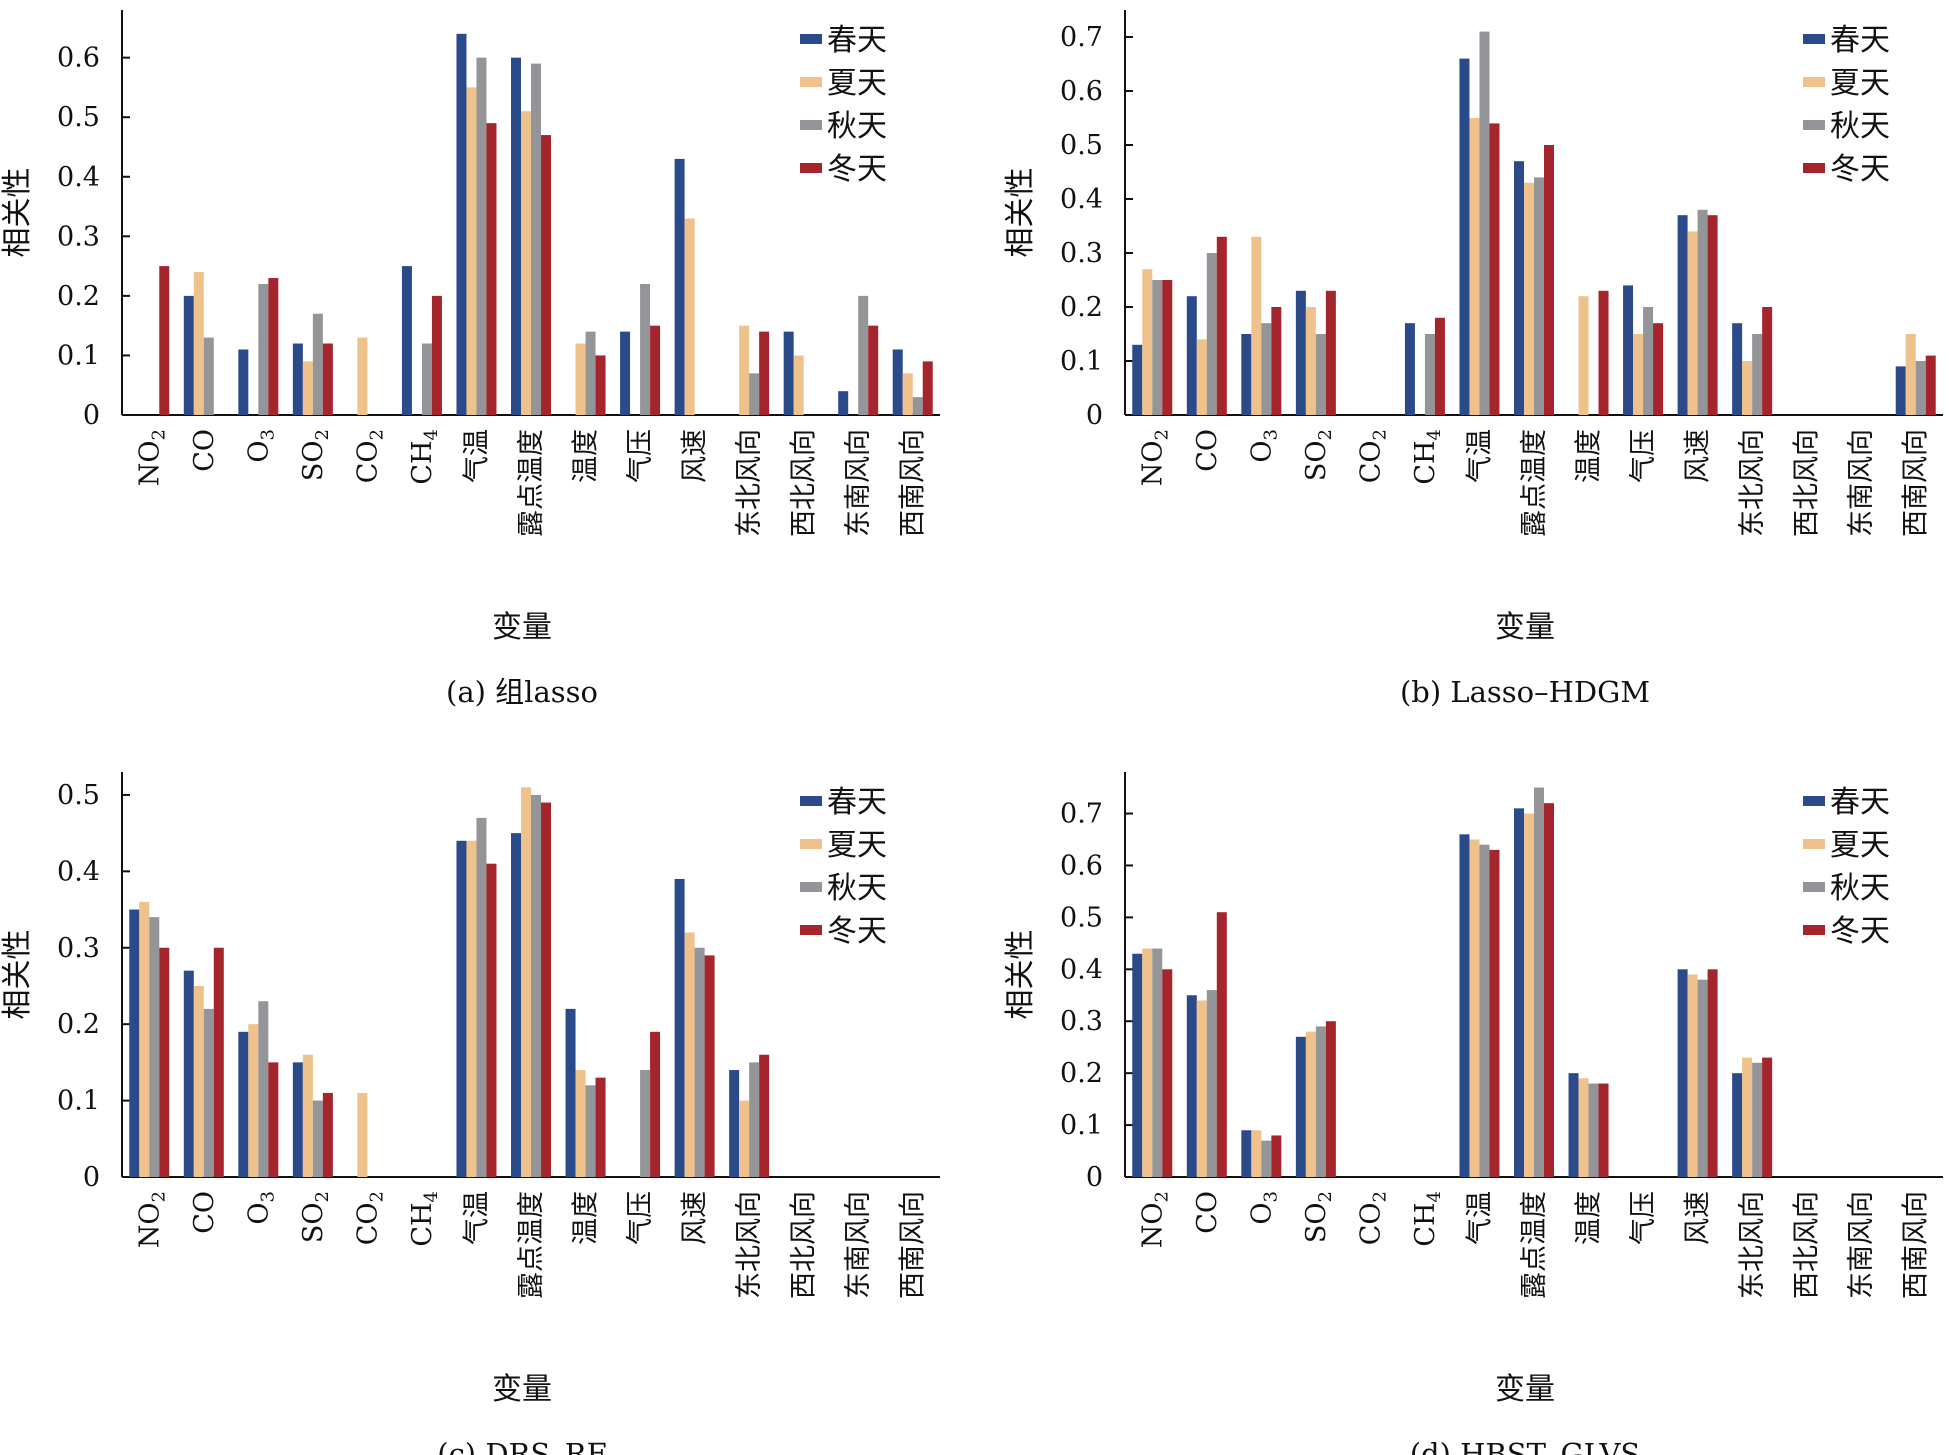 The width and height of the screenshot is (1950, 1455). Describe the element at coordinates (1807, 483) in the screenshot. I see `category-name: 西北风向` at that location.